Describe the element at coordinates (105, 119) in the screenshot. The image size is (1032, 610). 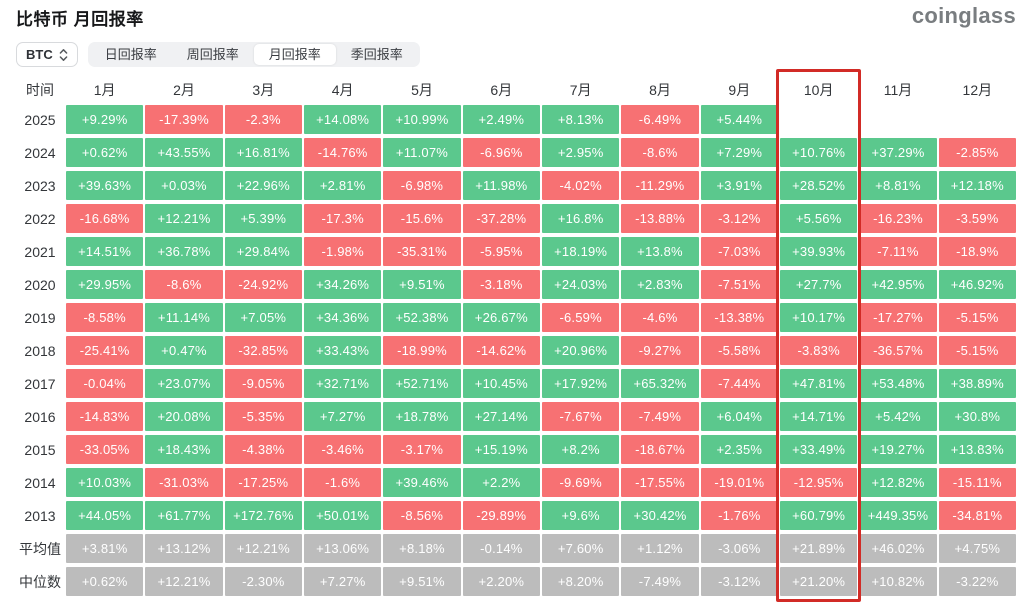
I see `return-cell: +9.29%` at that location.